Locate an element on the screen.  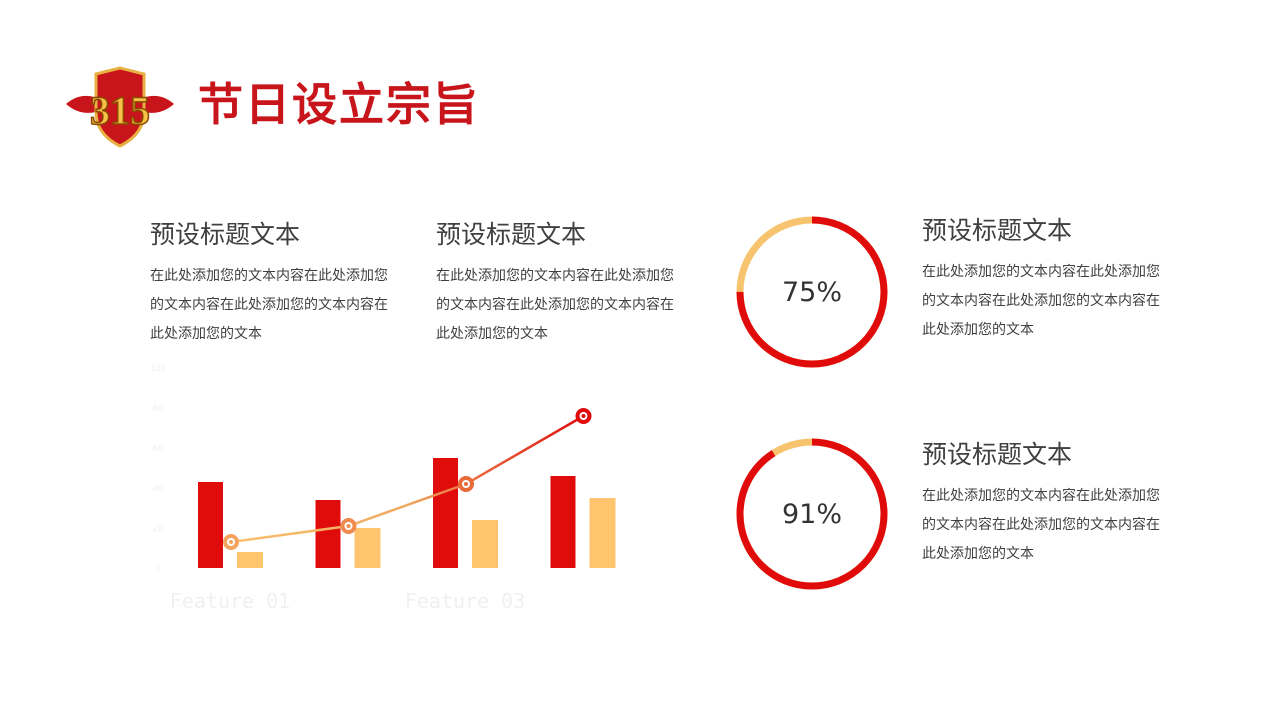
x-tick-label: Feature 01 is located at coordinates (230, 601).